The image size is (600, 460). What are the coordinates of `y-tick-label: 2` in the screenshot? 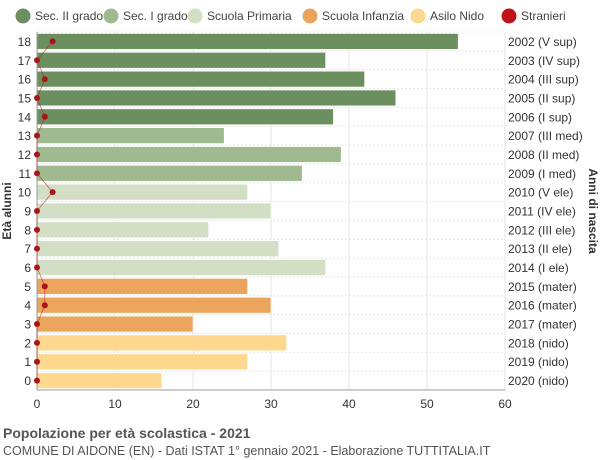 It's located at (27, 343).